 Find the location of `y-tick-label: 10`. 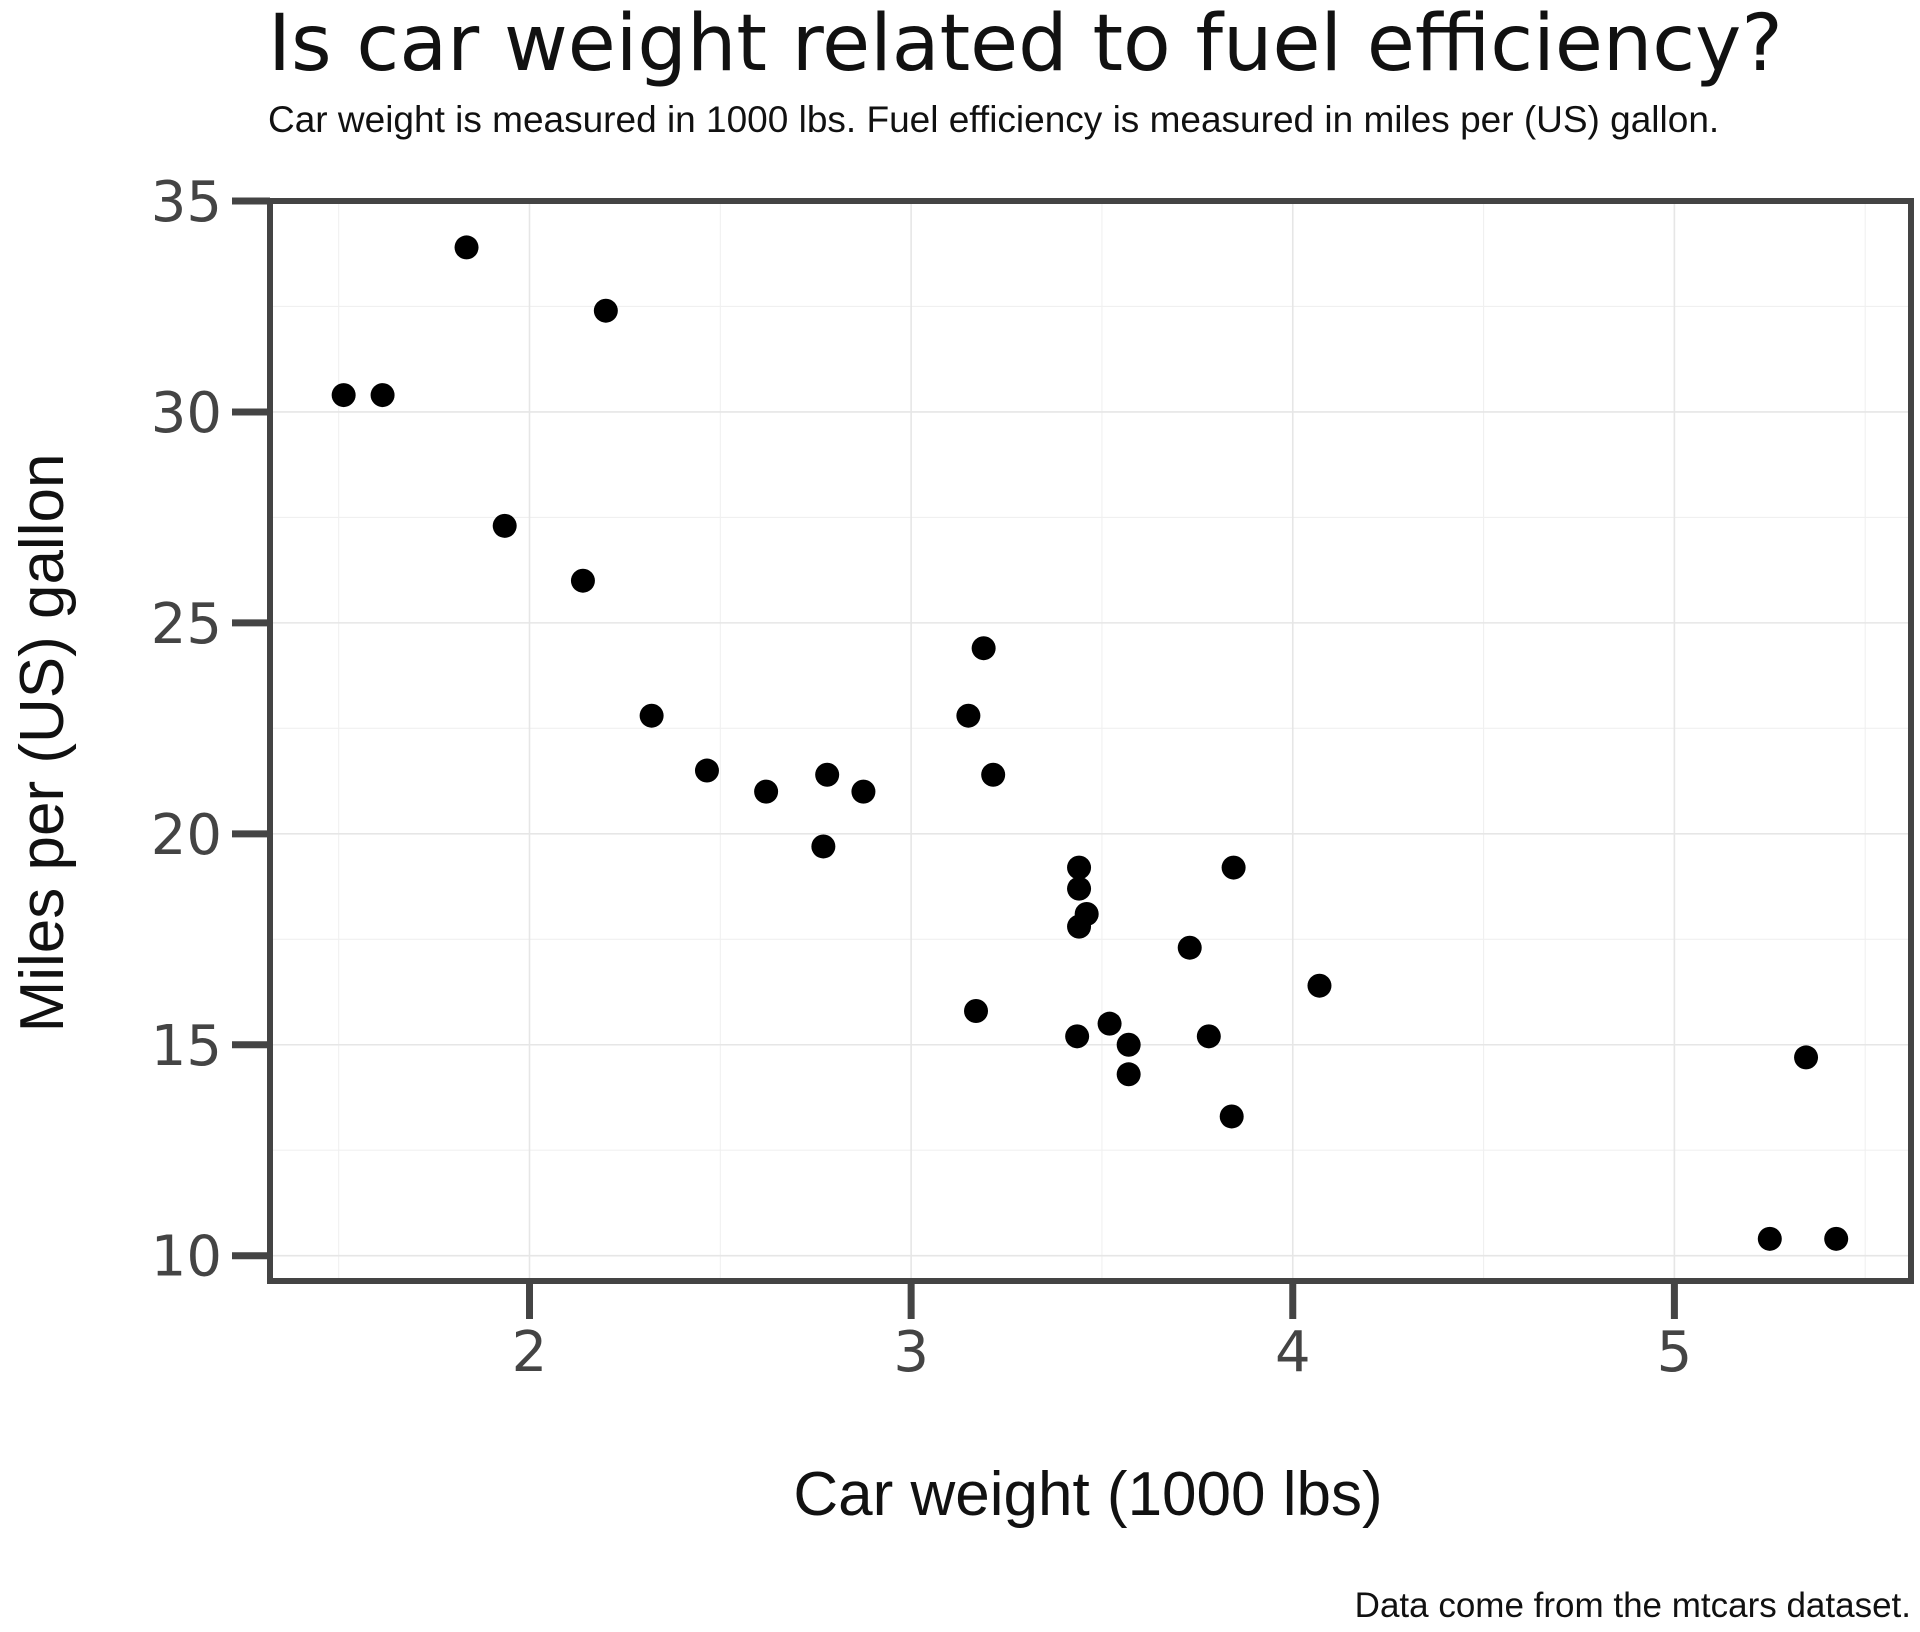

y-tick-label: 10 is located at coordinates (186, 1257).